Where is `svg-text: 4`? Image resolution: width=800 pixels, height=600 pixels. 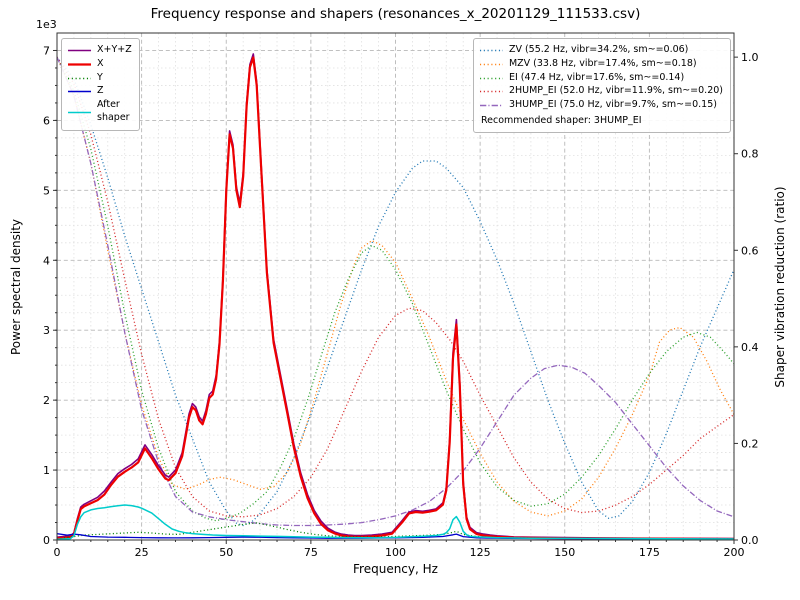 svg-text: 4 is located at coordinates (46, 260).